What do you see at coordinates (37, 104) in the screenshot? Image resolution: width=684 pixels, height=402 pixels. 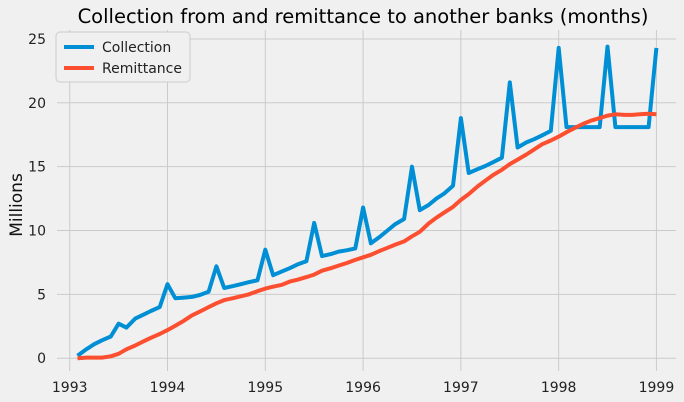 I see `y-tick-label: 20` at bounding box center [37, 104].